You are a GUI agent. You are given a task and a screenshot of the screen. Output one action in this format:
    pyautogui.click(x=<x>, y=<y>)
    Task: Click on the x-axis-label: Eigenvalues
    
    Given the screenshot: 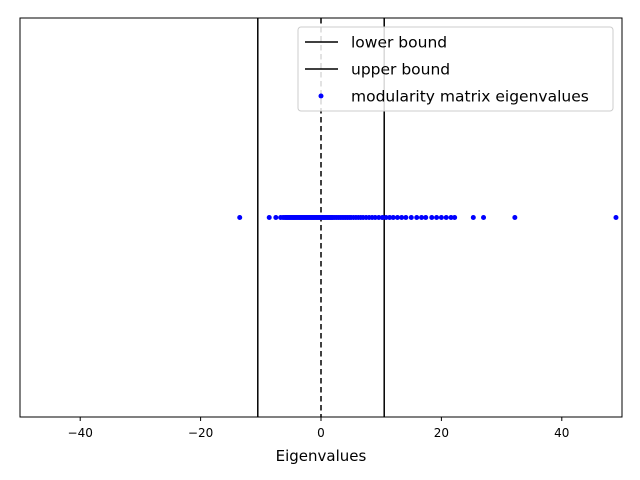 What is the action you would take?
    pyautogui.click(x=321, y=456)
    